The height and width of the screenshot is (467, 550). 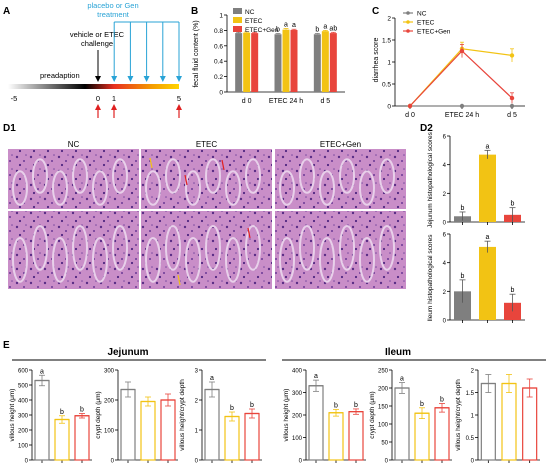 I want to click on preadaption-label: preadaption, so click(x=60, y=75).